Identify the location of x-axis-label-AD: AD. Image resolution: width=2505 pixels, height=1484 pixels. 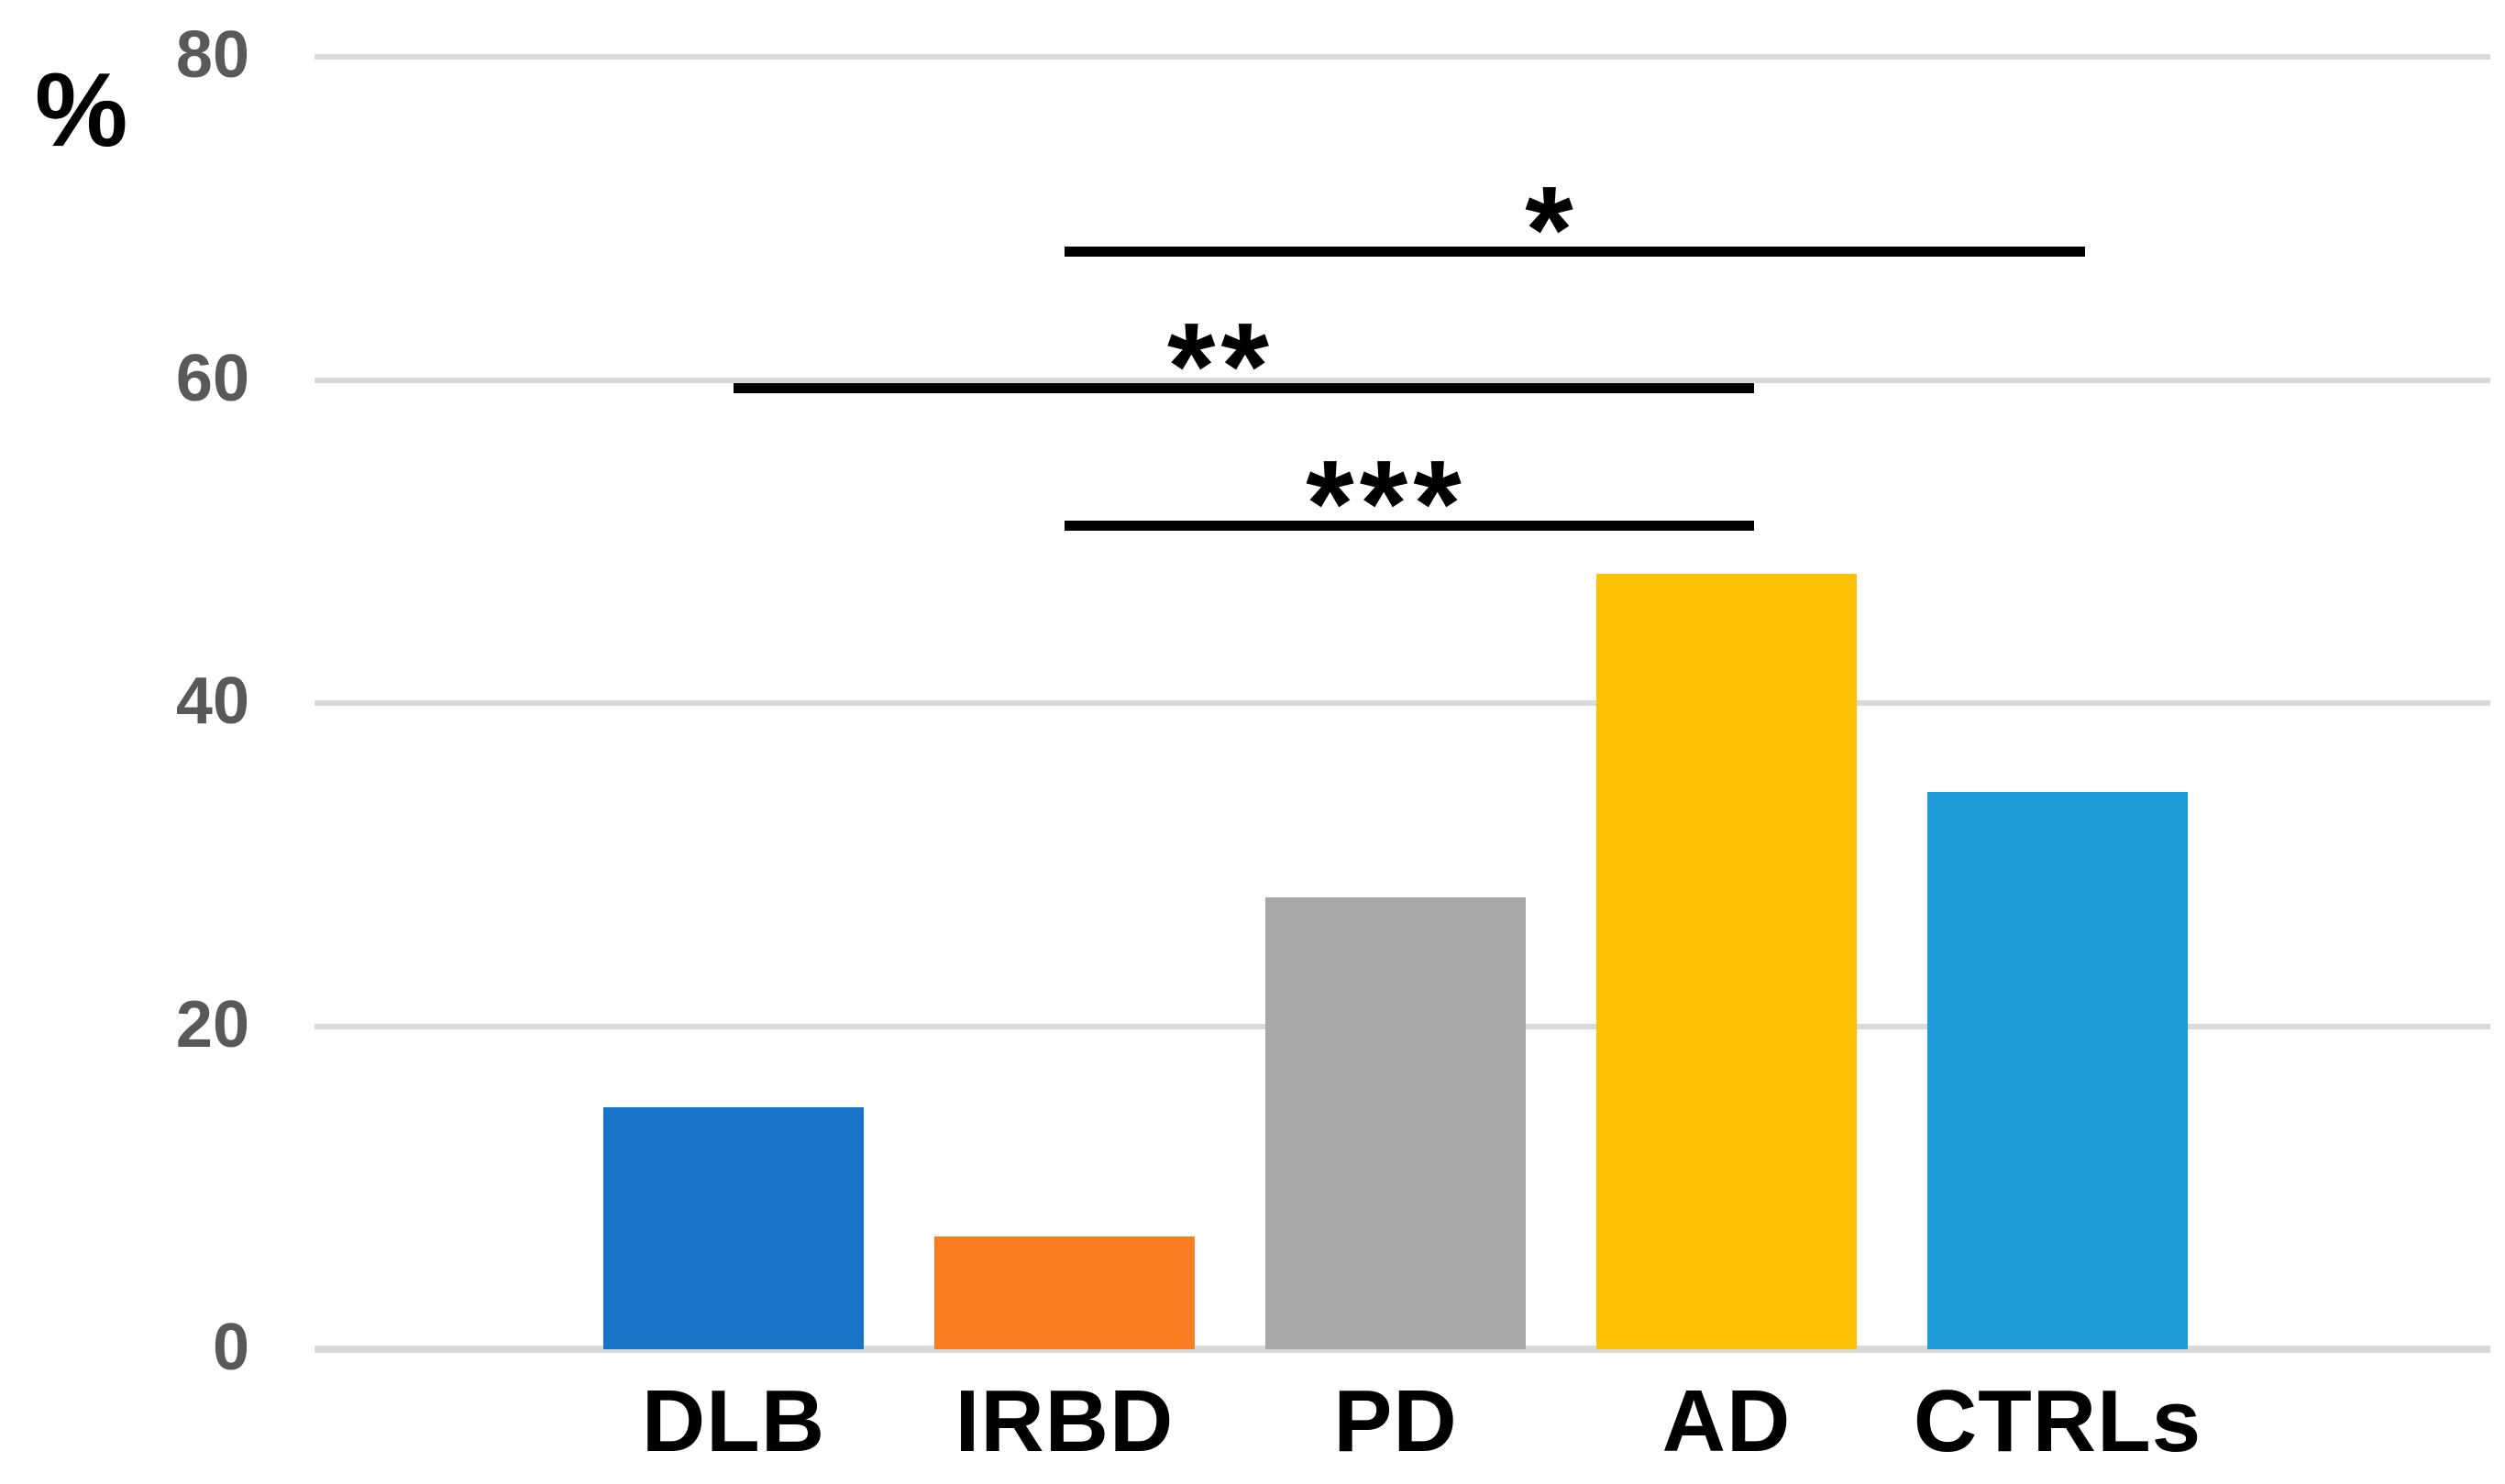
(1726, 1421).